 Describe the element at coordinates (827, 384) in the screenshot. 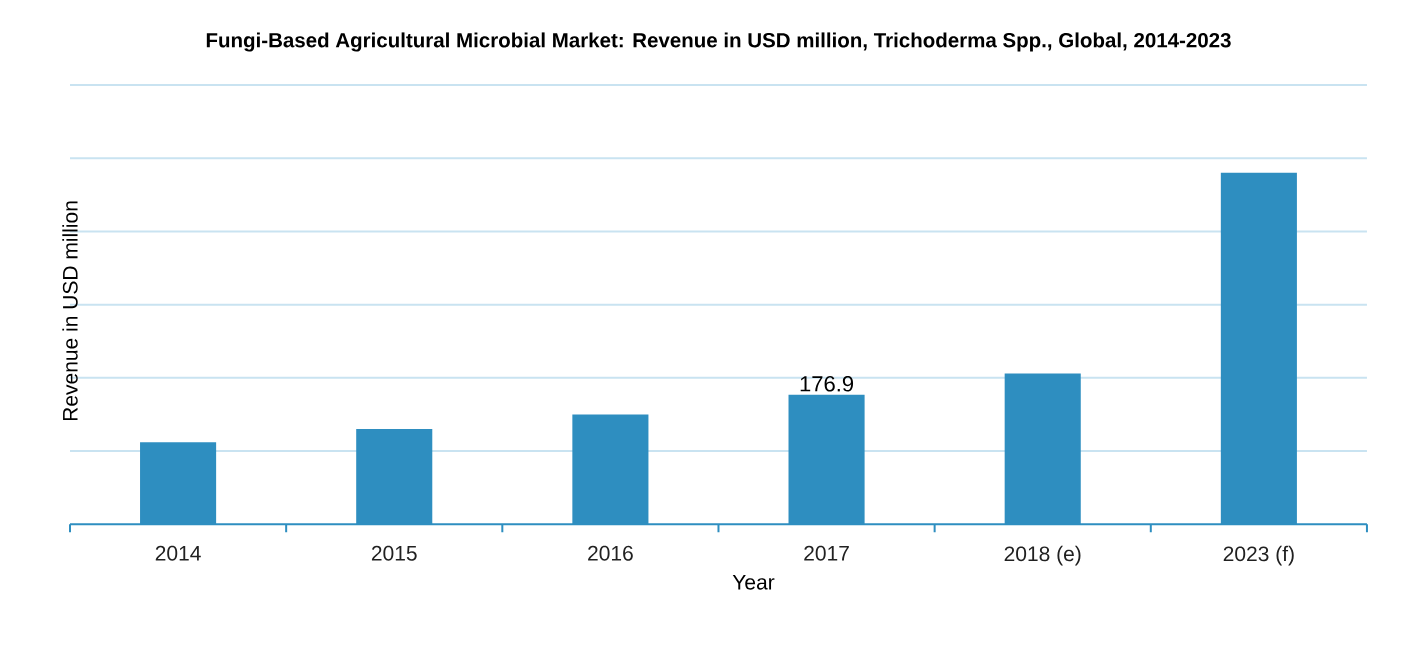

I see `data-label: 176.9` at that location.